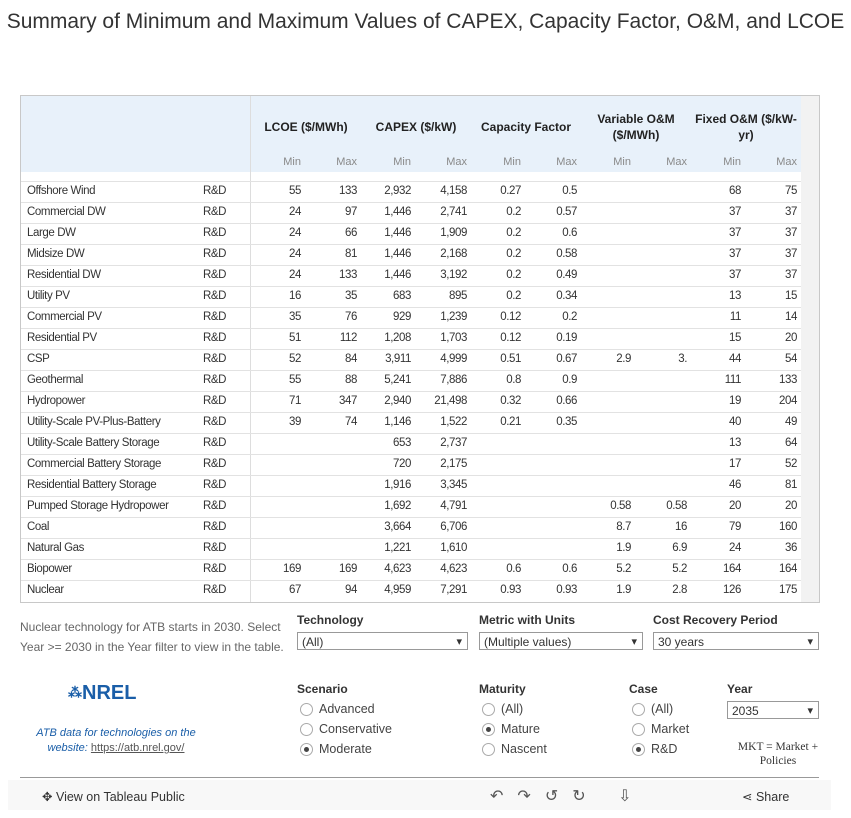 Image resolution: width=851 pixels, height=818 pixels. What do you see at coordinates (382, 641) in the screenshot?
I see `dropdown: (All)` at bounding box center [382, 641].